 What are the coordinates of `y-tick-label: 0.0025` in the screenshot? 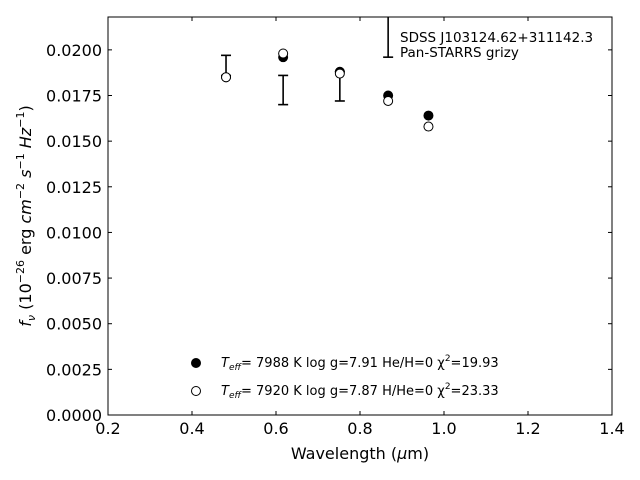 It's located at (74, 369).